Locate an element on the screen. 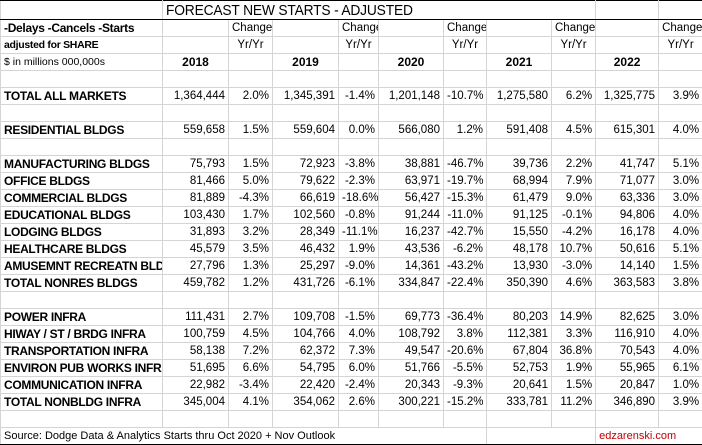  value-2020: 91,244 is located at coordinates (411, 215).